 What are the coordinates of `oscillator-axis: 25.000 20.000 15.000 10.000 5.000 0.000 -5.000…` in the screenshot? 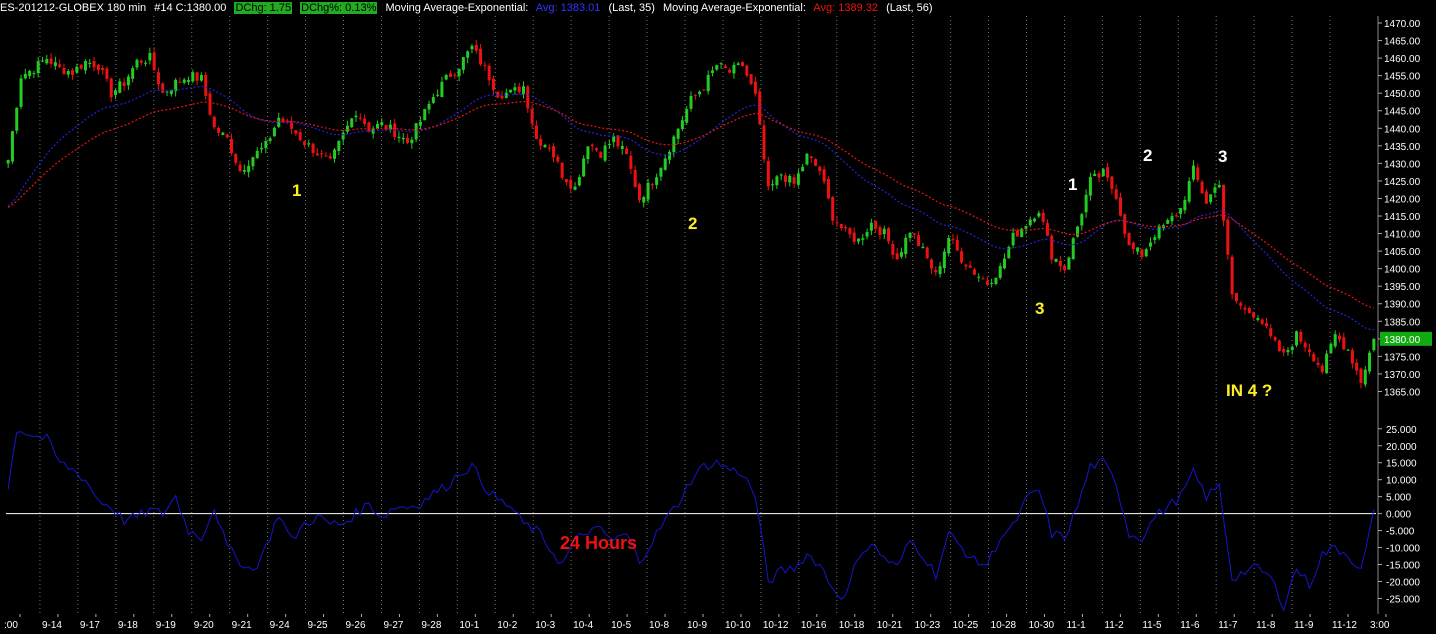 It's located at (1399, 515).